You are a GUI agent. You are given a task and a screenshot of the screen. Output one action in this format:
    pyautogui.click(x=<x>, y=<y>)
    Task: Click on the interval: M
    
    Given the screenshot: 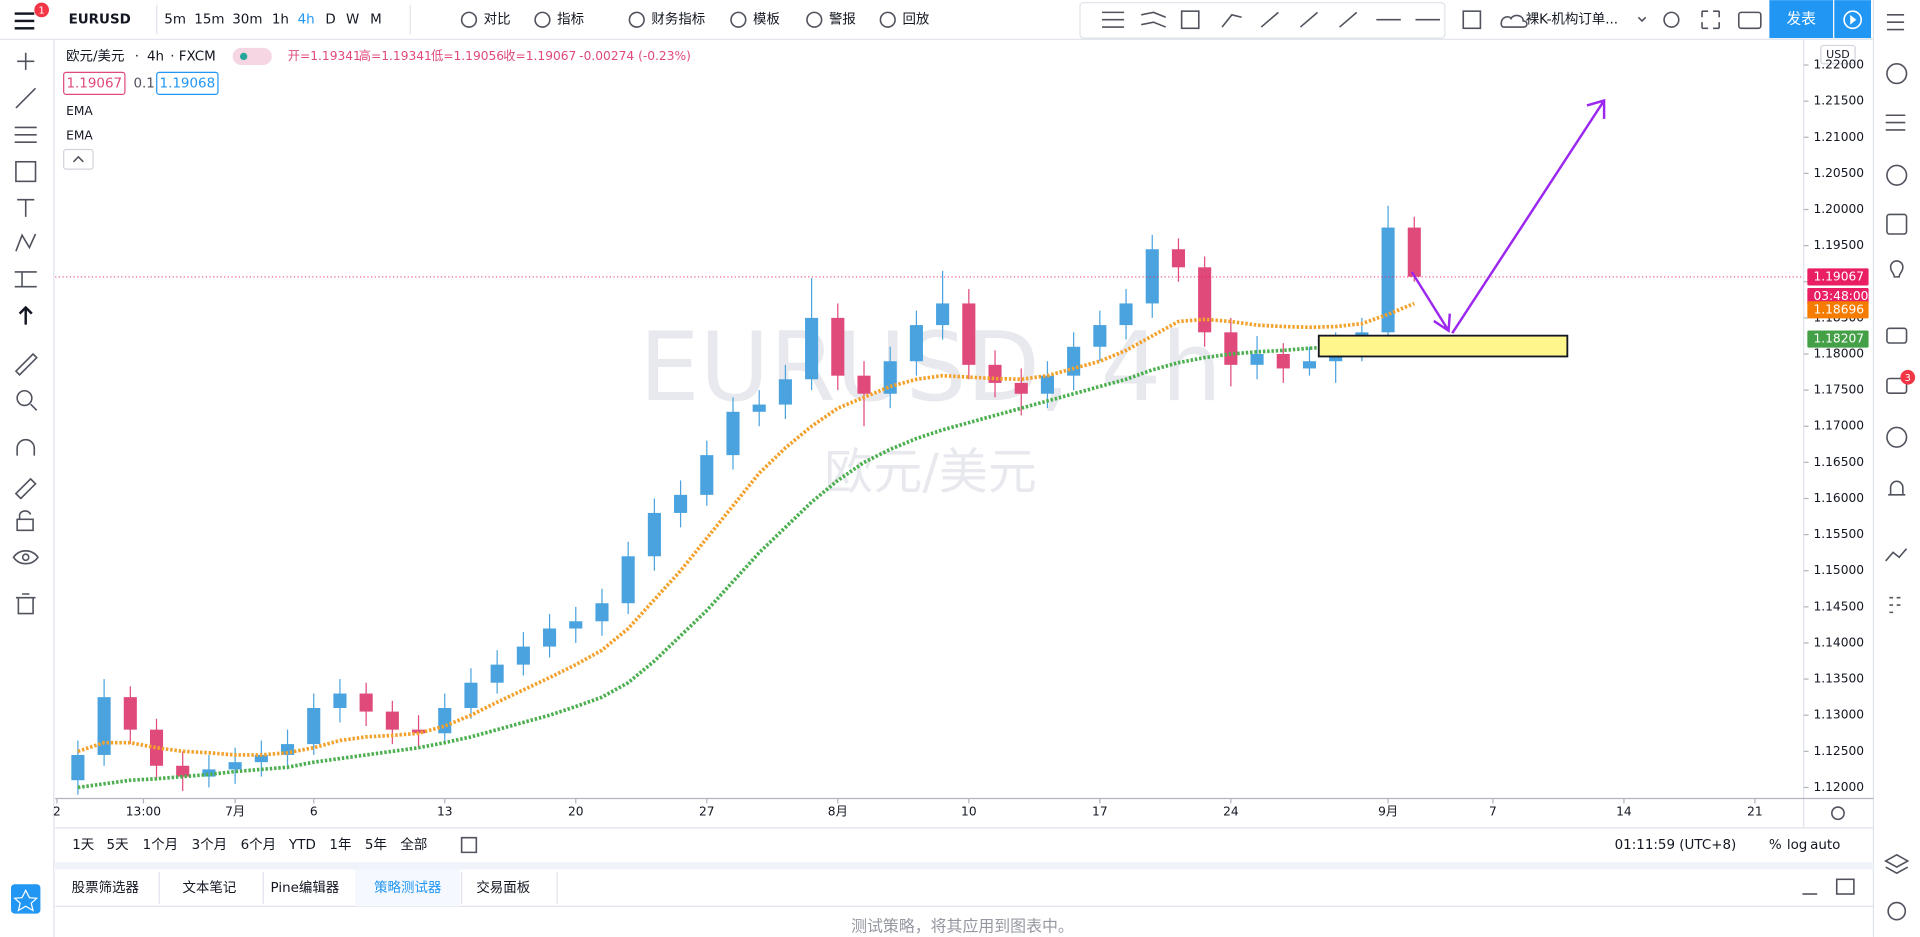 What is the action you would take?
    pyautogui.click(x=376, y=20)
    